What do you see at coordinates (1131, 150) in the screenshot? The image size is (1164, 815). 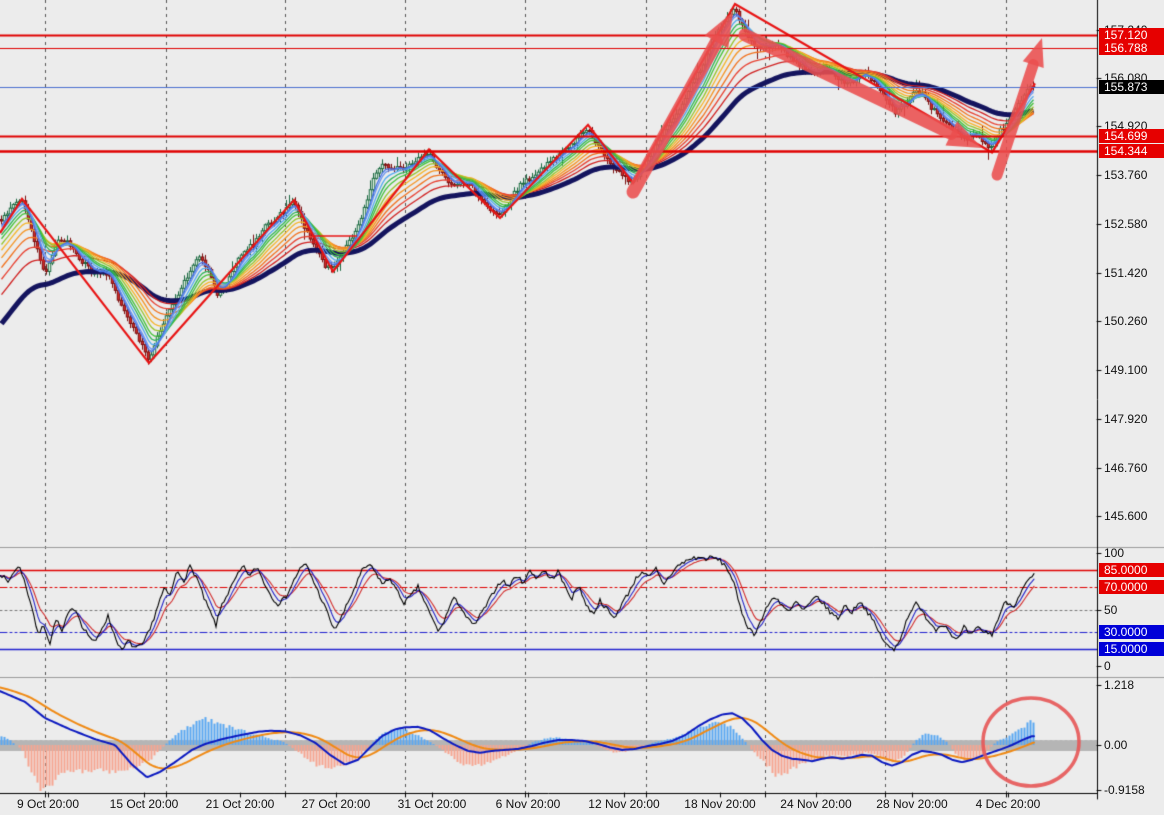 I see `price-level-badge: 154.344` at bounding box center [1131, 150].